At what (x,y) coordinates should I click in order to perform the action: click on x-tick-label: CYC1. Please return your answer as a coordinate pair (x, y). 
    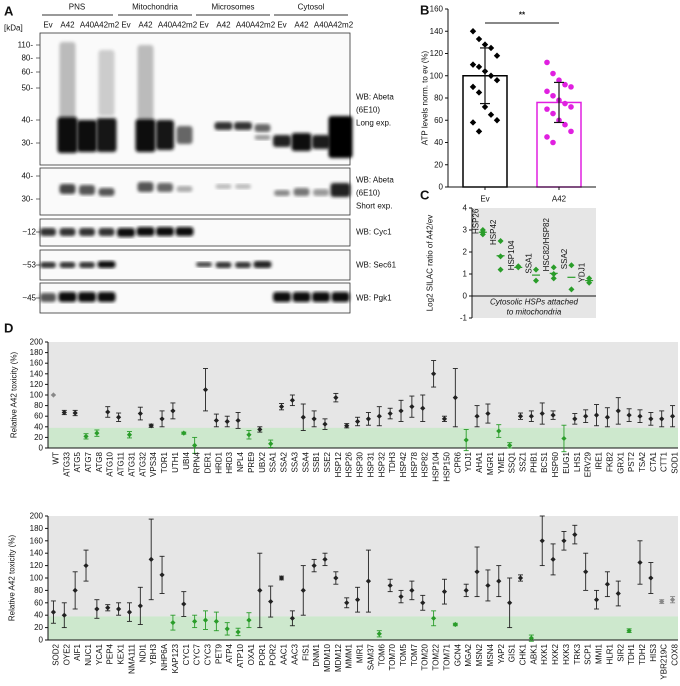
    Looking at the image, I should click on (186, 654).